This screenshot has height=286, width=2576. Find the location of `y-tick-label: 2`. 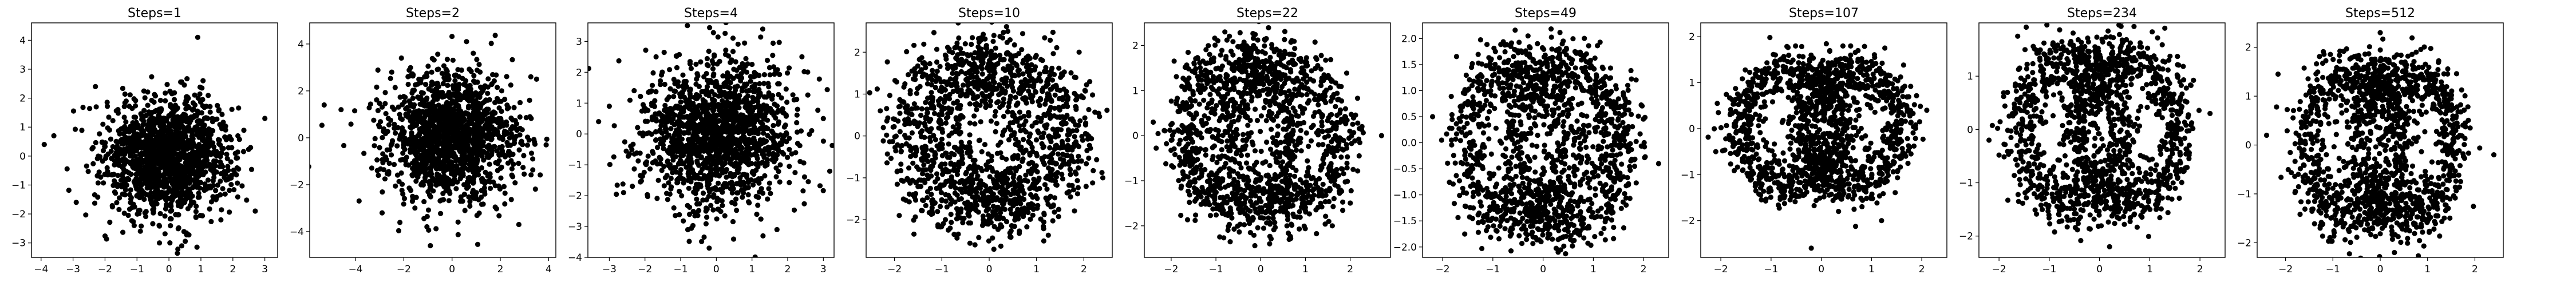

y-tick-label: 2 is located at coordinates (301, 91).